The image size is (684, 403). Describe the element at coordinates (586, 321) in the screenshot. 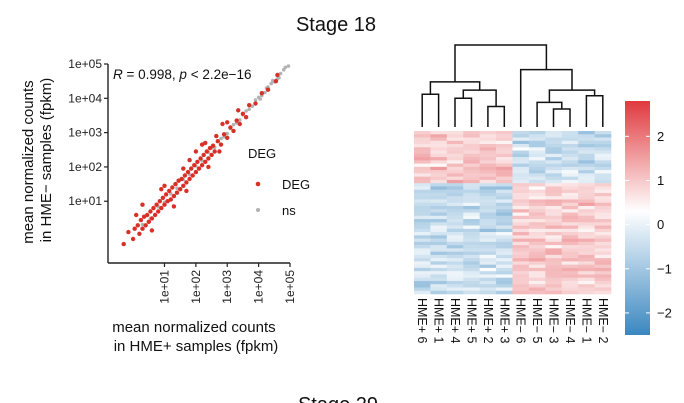

I see `column-label-10: HME− 1` at that location.